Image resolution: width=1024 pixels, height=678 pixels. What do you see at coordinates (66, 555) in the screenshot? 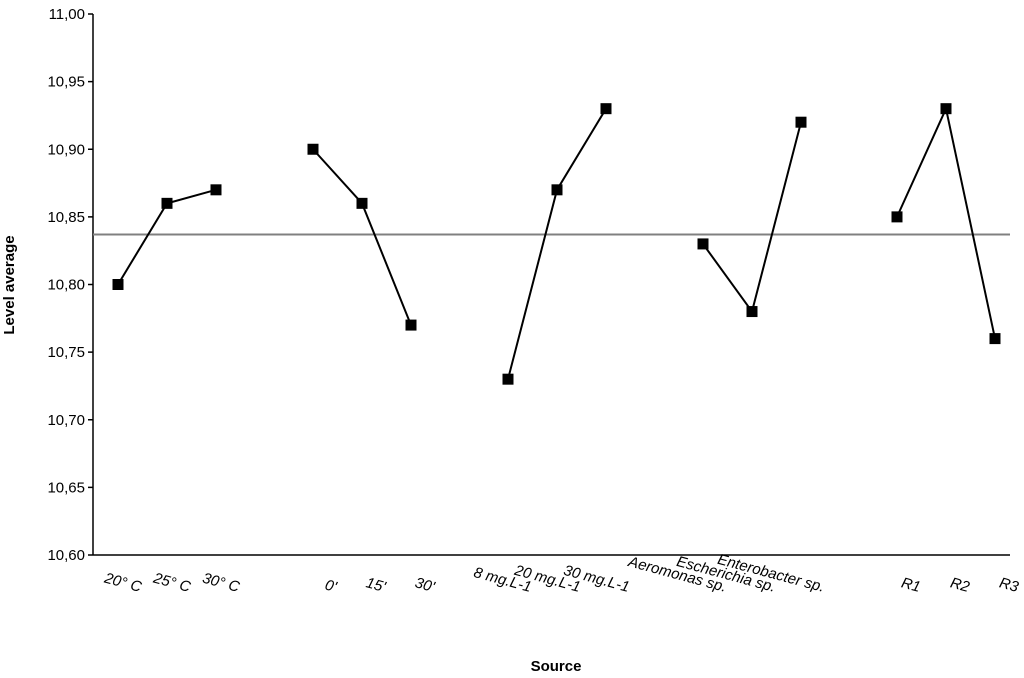
I see `y-tick-label: 10,60` at bounding box center [66, 555].